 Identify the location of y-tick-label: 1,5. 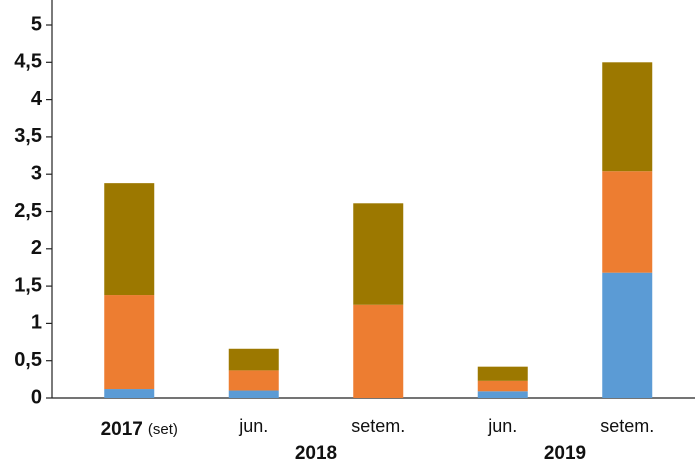
(28, 285).